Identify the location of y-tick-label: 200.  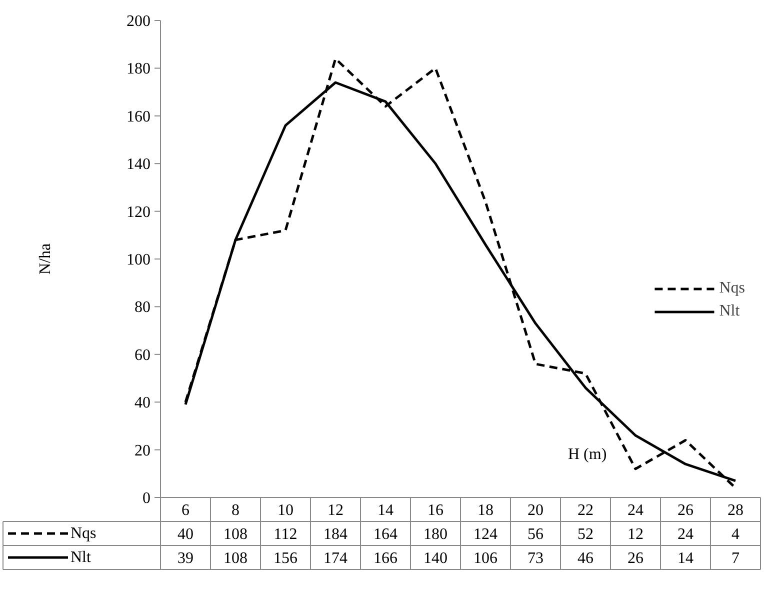
(138, 21).